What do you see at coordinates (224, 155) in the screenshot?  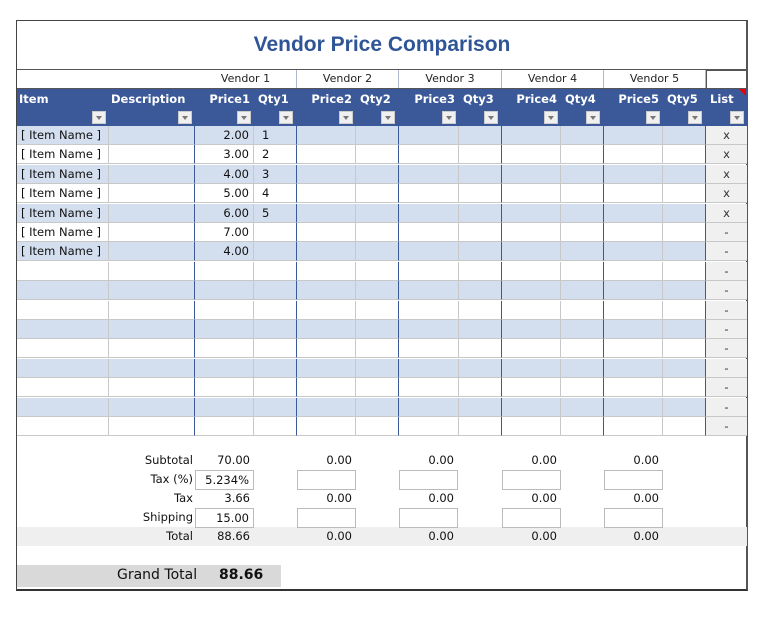 I see `cell-price1: 3.00` at bounding box center [224, 155].